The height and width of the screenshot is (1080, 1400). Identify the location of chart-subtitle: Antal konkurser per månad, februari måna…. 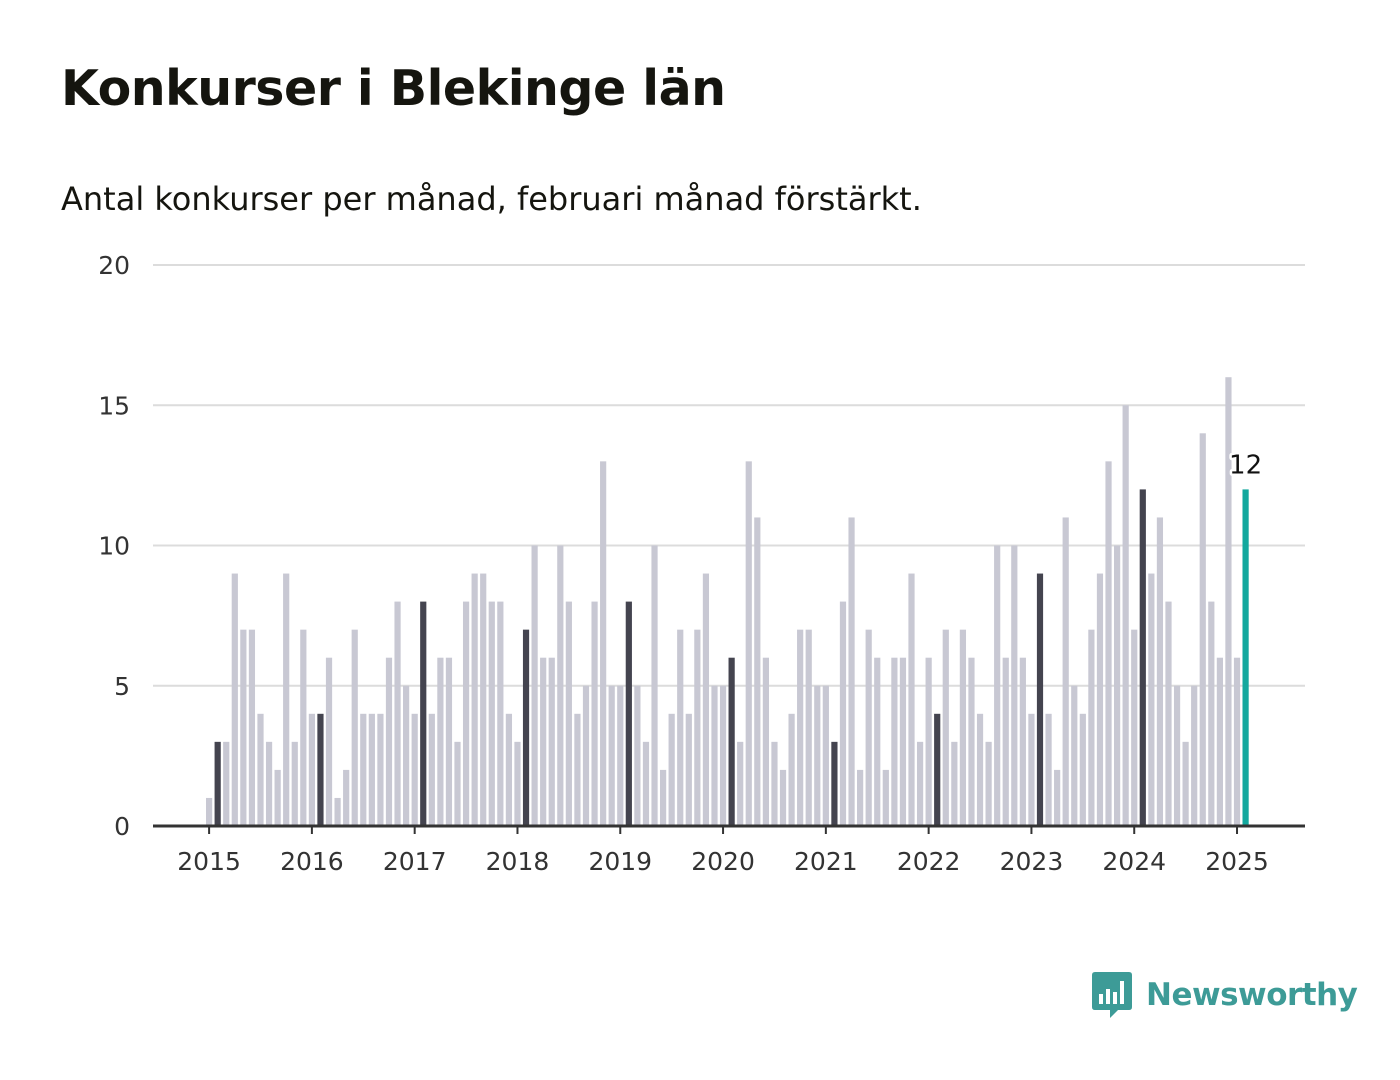
(491, 199).